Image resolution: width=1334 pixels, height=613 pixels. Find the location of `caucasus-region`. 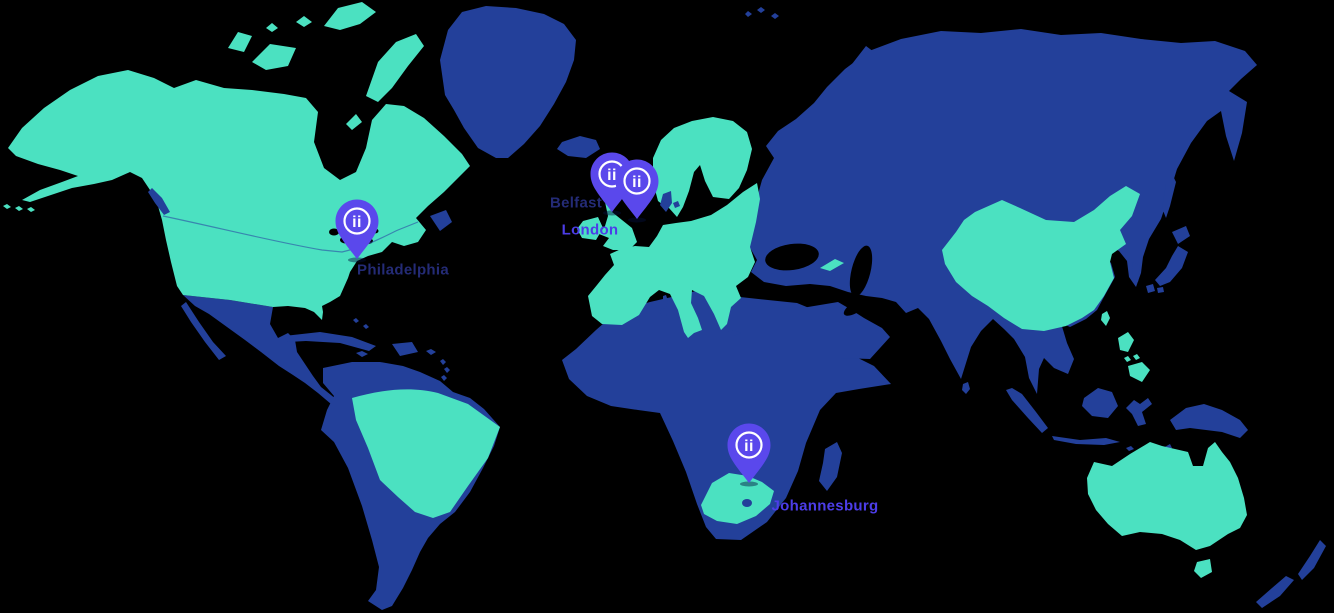

caucasus-region is located at coordinates (832, 265).